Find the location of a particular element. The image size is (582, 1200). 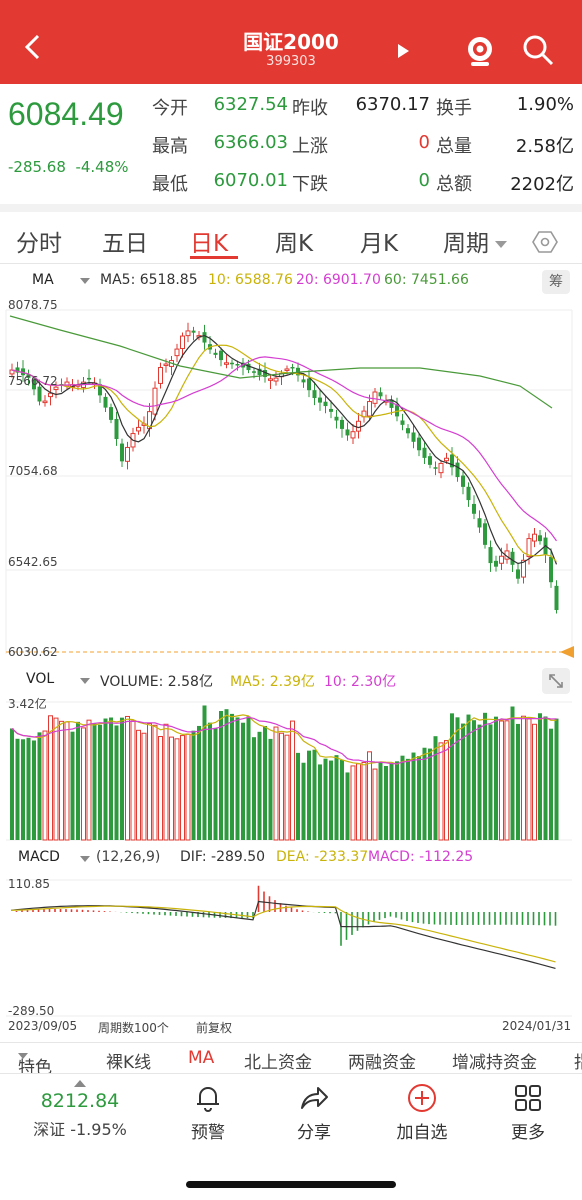

change-value: -285.68 is located at coordinates (37, 167).